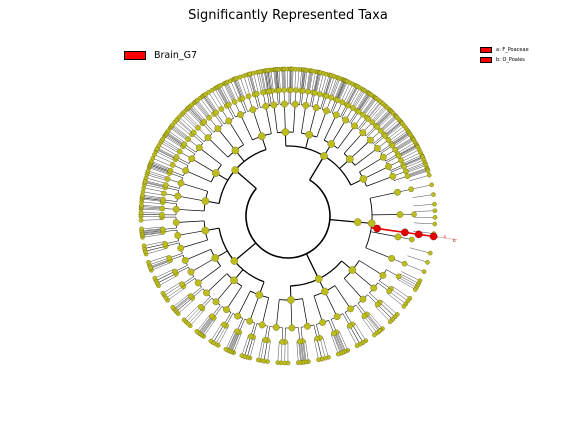 This screenshot has height=432, width=576. Describe the element at coordinates (504, 60) in the screenshot. I see `clade-legend-row: b: O_Poales` at that location.